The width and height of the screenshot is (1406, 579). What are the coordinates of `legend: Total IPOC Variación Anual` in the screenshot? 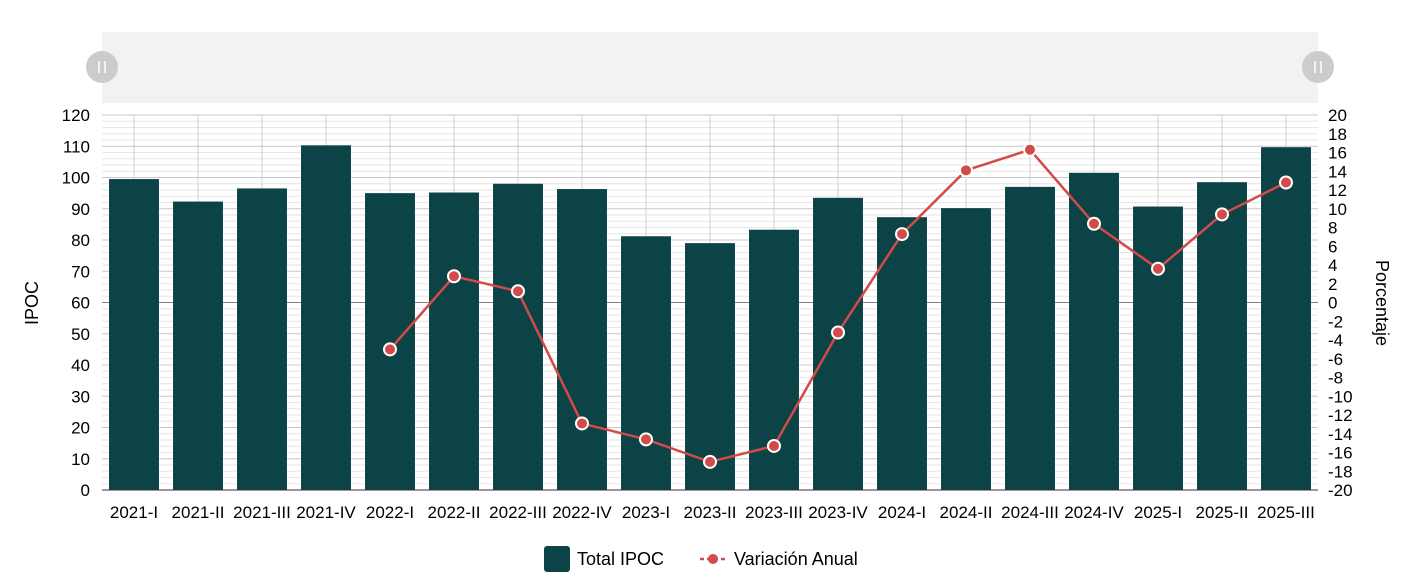 It's located at (701, 559).